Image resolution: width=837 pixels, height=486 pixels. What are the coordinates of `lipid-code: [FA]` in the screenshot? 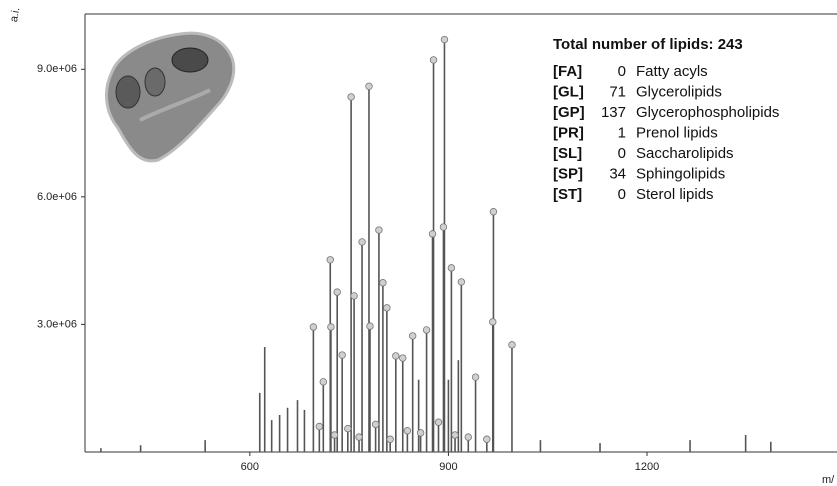 It's located at (567, 71).